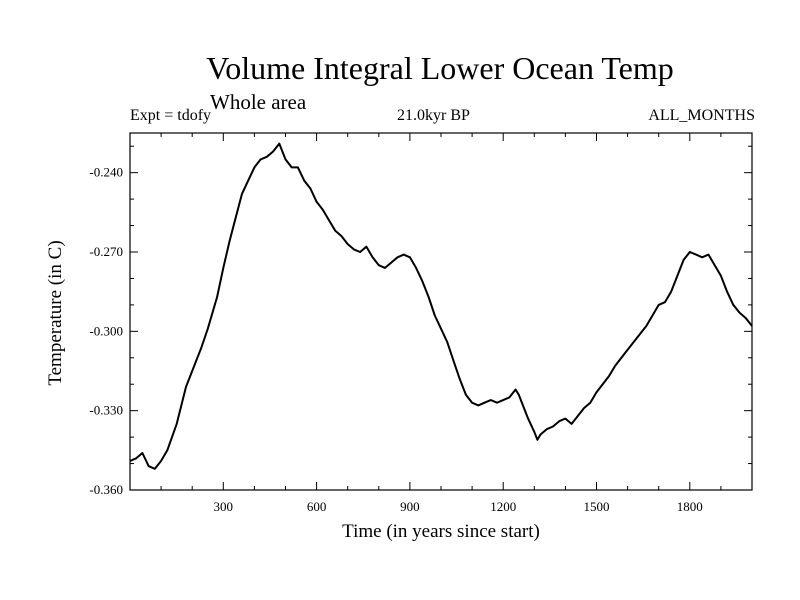 This screenshot has width=800, height=600. Describe the element at coordinates (440, 68) in the screenshot. I see `chart-title: Volume Integral Lower Ocean Temp` at that location.